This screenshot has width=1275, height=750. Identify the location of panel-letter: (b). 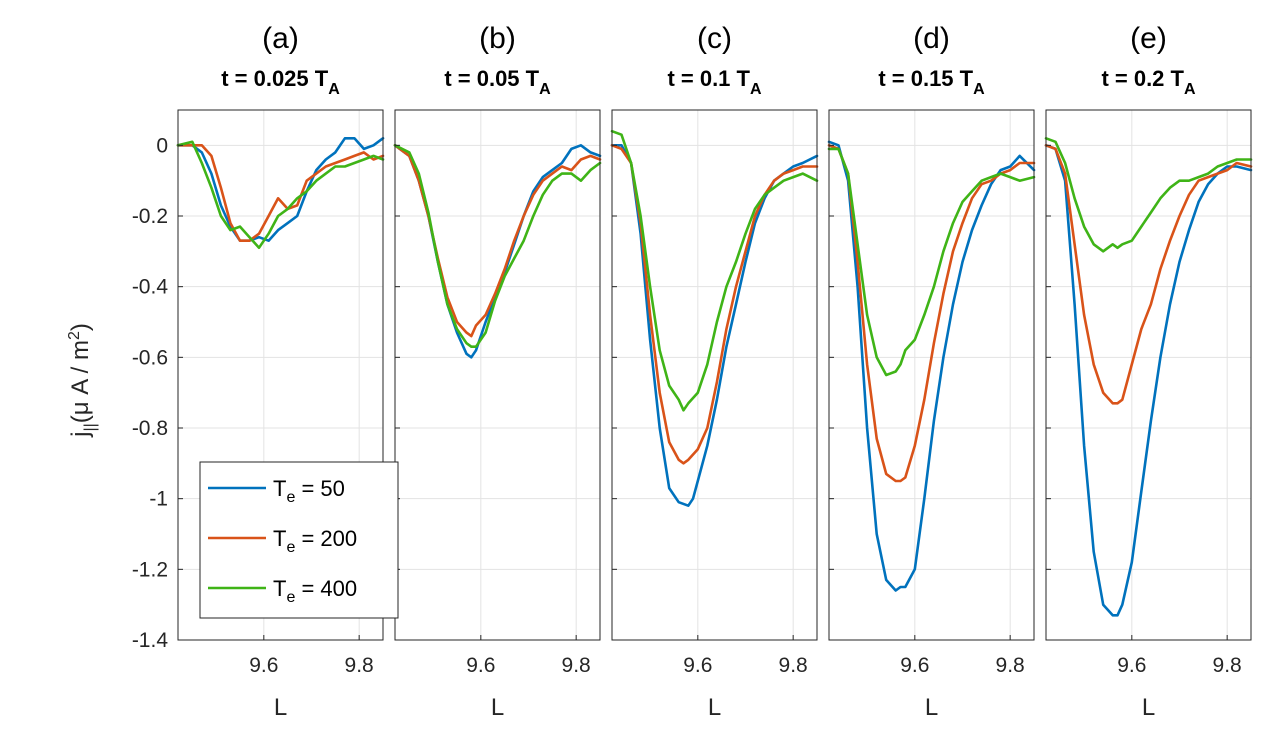
(497, 38).